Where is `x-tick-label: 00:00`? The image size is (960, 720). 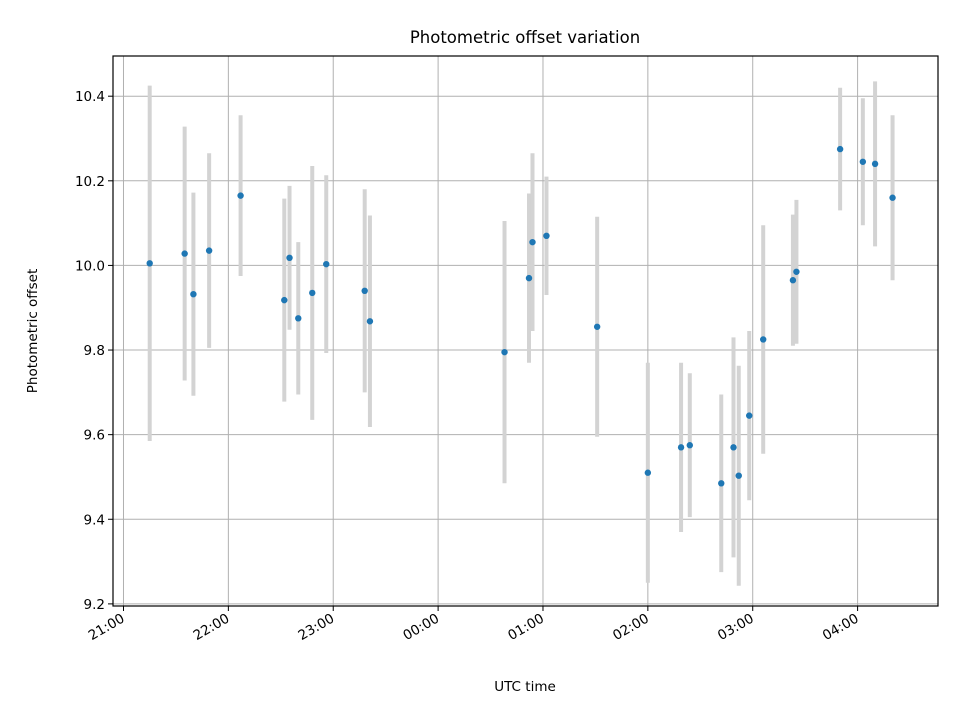
x-tick-label: 00:00 is located at coordinates (421, 627).